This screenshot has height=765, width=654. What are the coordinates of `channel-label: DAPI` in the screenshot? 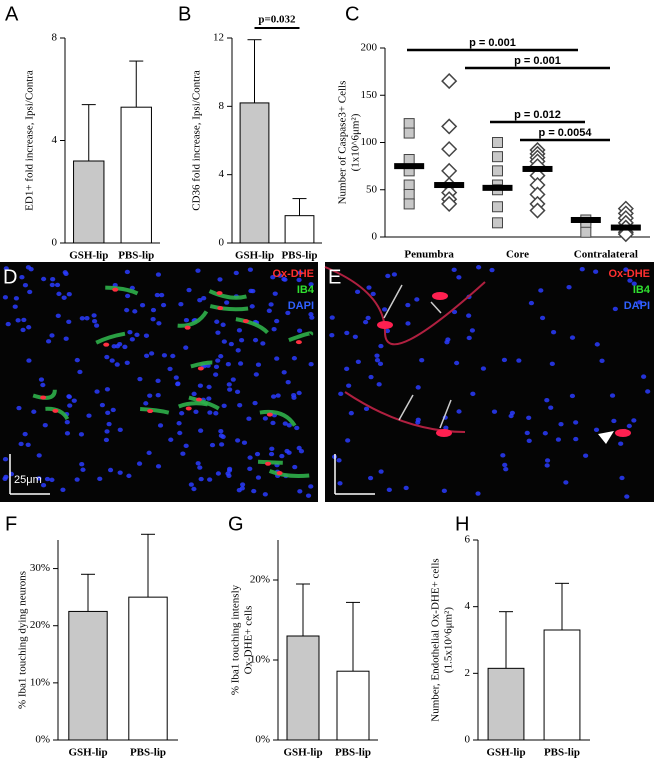 It's located at (637, 306).